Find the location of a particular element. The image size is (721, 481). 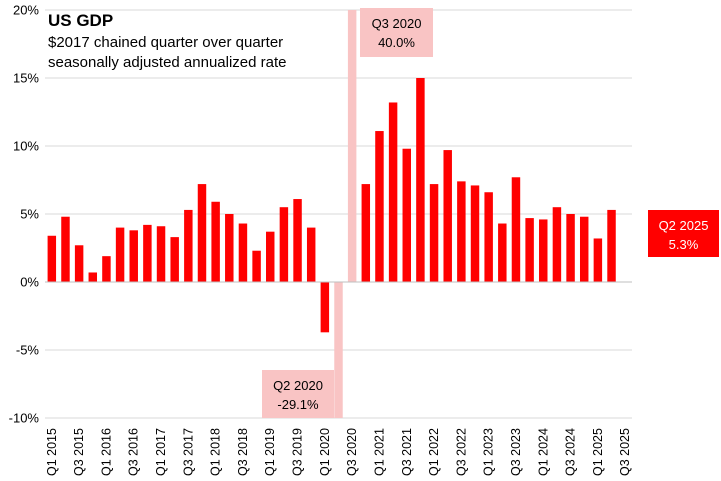

x-tick-label: Q1 2019 is located at coordinates (270, 452).